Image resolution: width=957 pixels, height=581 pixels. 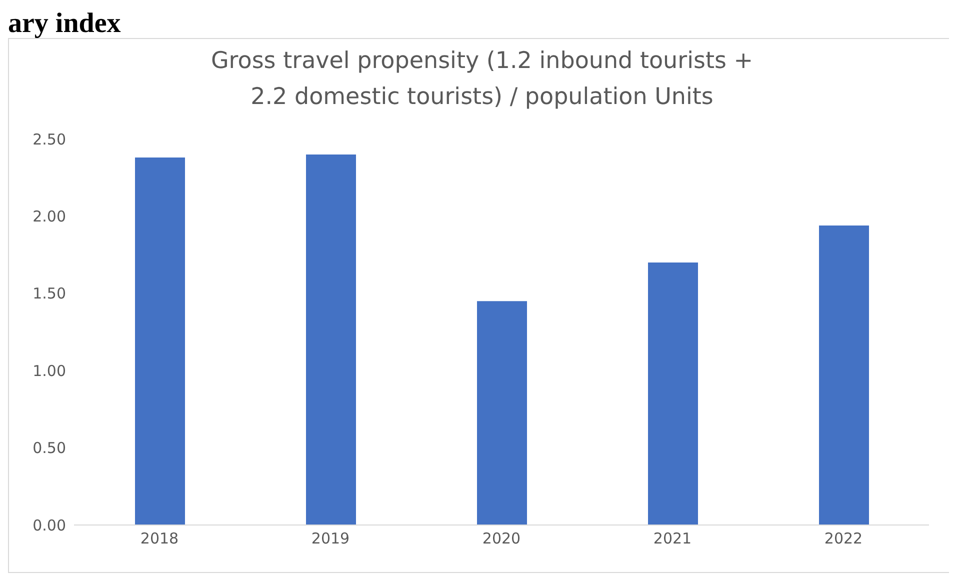 I want to click on y-tick-label: 1.00, so click(x=49, y=371).